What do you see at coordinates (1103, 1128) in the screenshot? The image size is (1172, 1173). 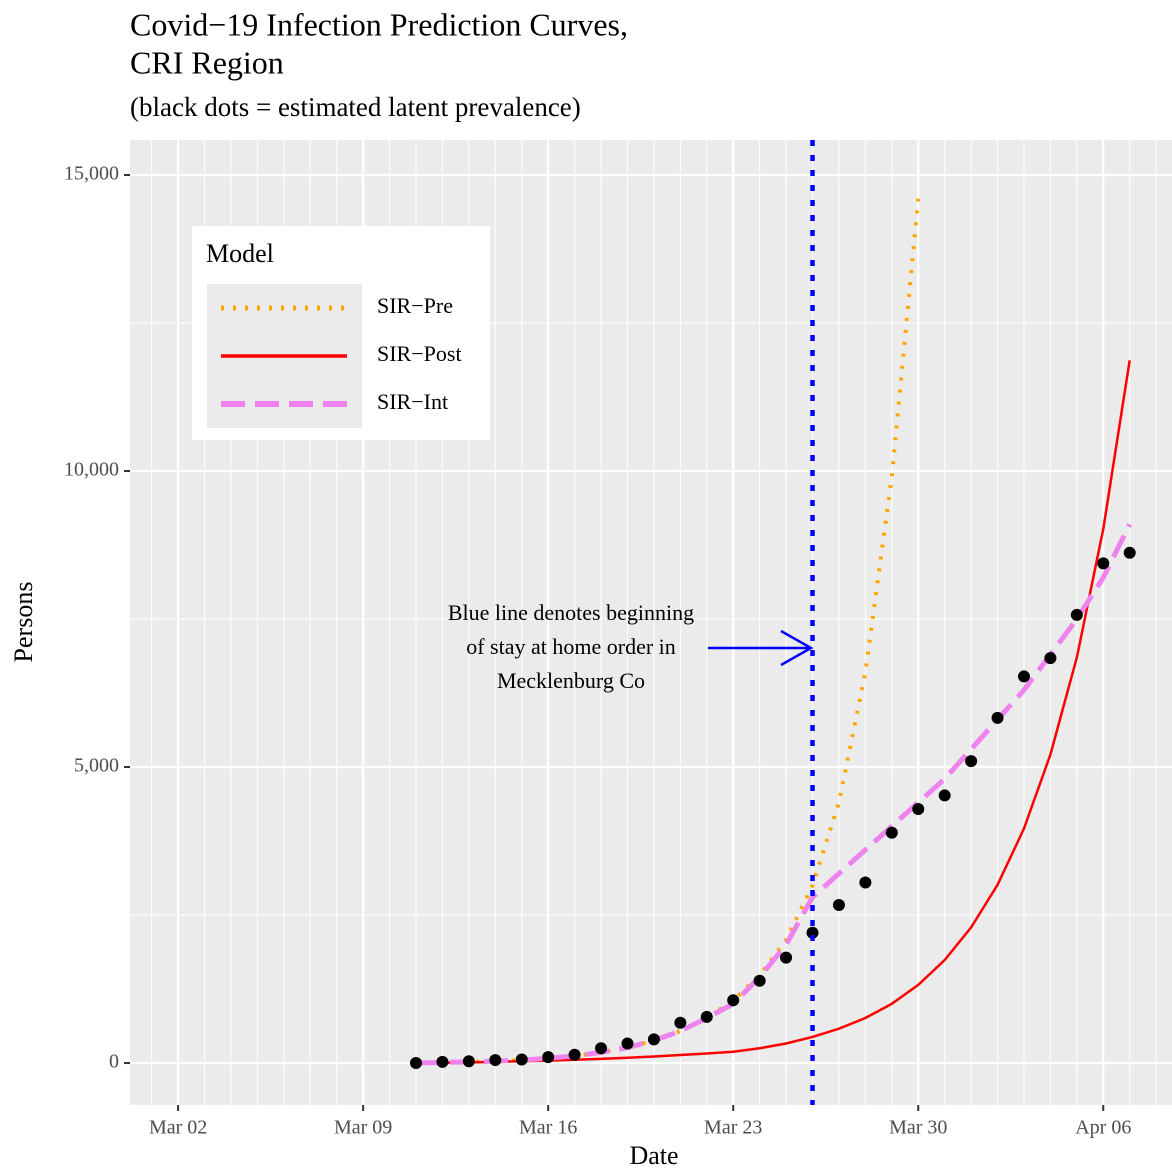 I see `x-tick-label: Apr 06` at bounding box center [1103, 1128].